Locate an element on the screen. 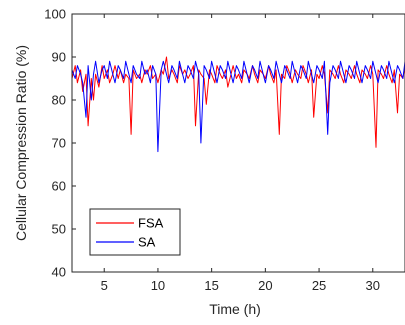 The height and width of the screenshot is (325, 405). legend: FSA SA is located at coordinates (135, 232).